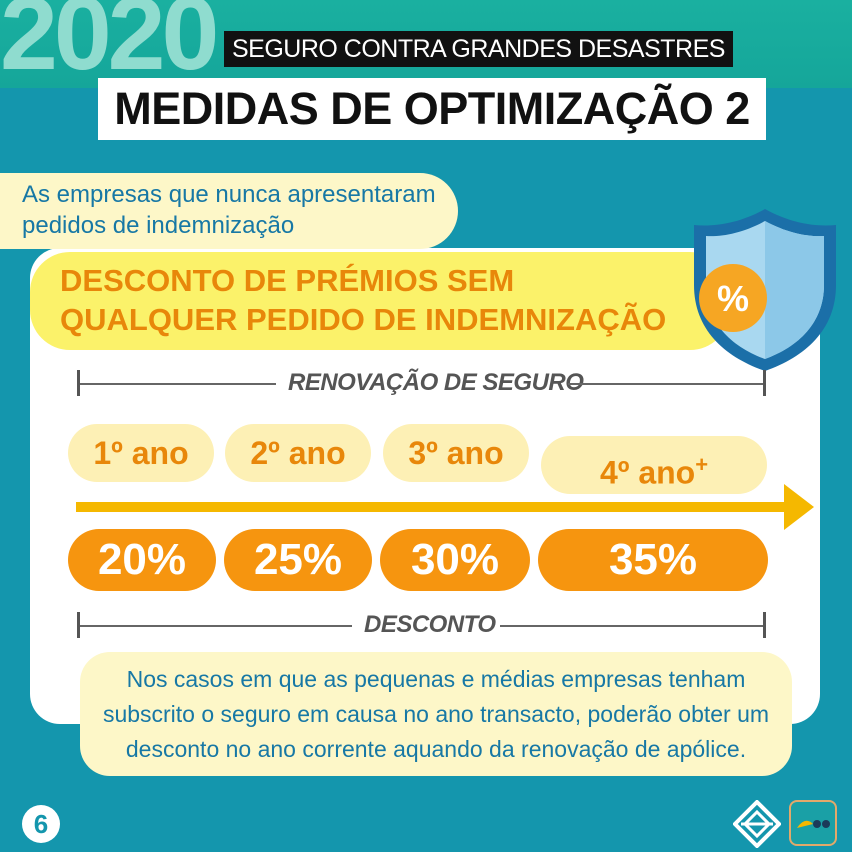  I want to click on discount-tick-left, so click(78, 625).